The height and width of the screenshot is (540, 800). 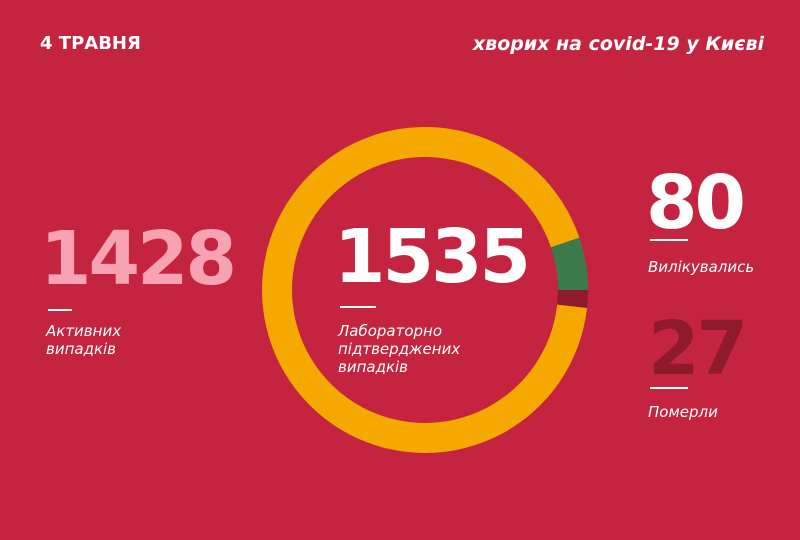 What do you see at coordinates (84, 340) in the screenshot?
I see `active-label: Активних випадків` at bounding box center [84, 340].